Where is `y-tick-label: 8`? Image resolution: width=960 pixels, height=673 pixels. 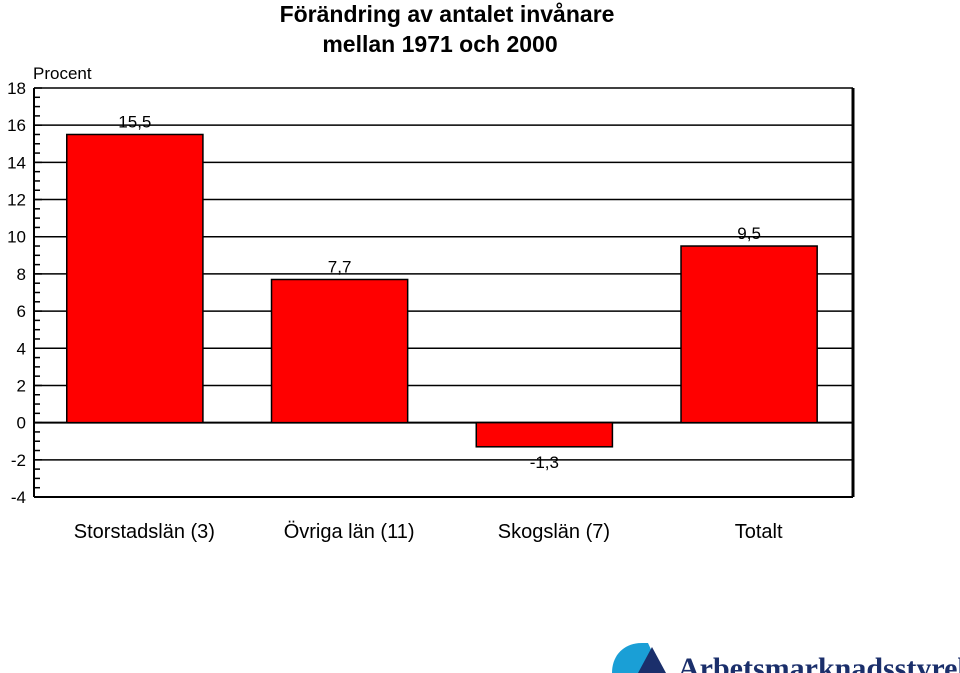 y-tick-label: 8 is located at coordinates (21, 274).